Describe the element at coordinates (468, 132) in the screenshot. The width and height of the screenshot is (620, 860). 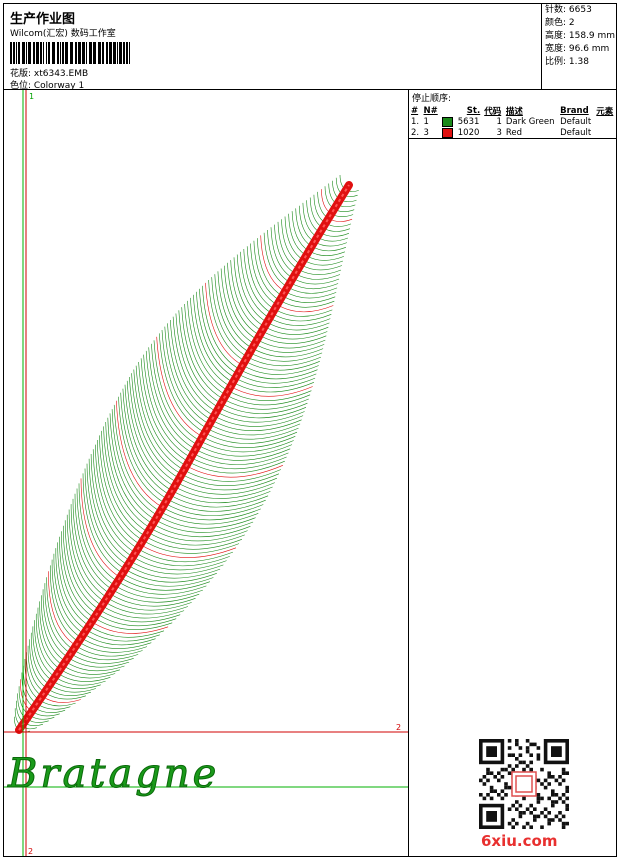
I see `row-stitches: 1020` at that location.